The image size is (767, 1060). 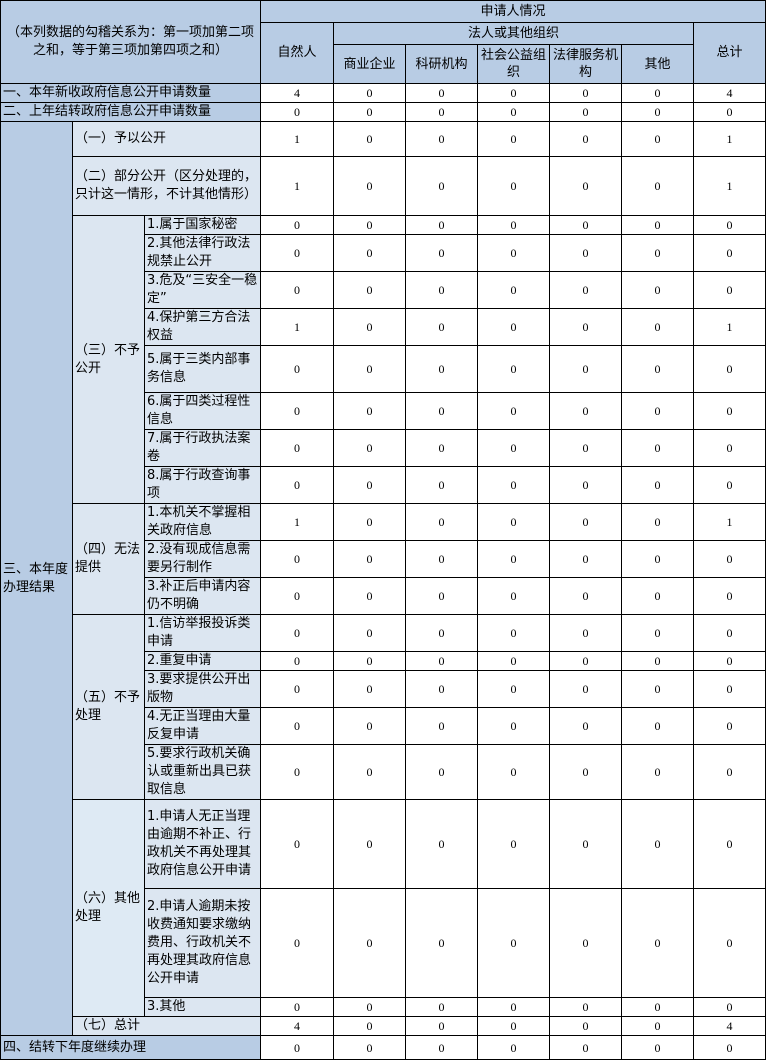 I want to click on group-label: （一）予以公开, so click(x=166, y=139).